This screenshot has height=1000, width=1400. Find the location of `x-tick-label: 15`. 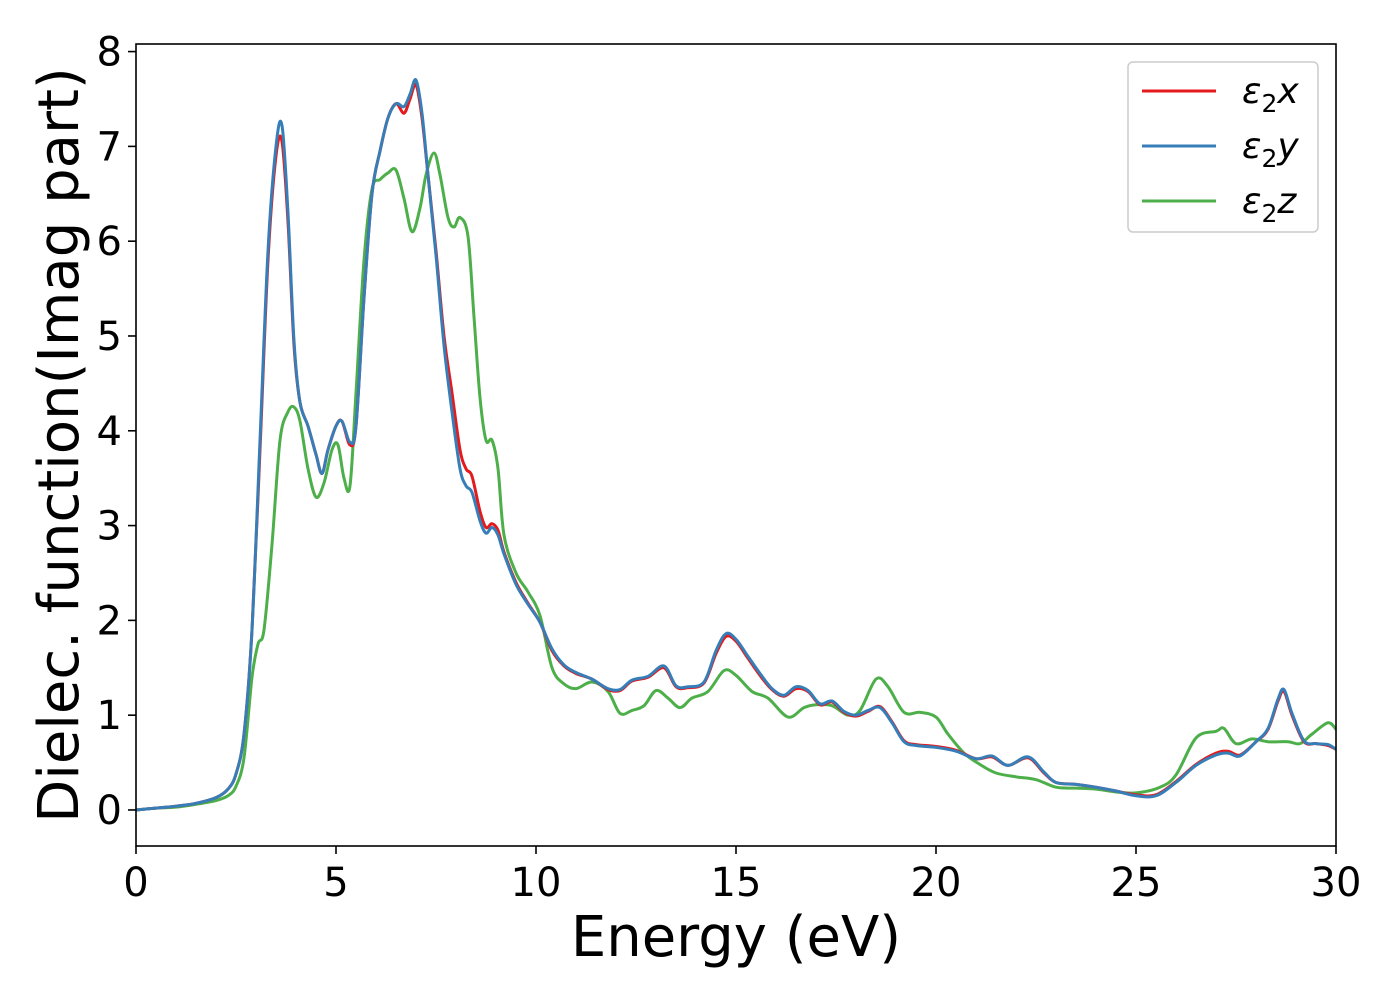

x-tick-label: 15 is located at coordinates (736, 883).